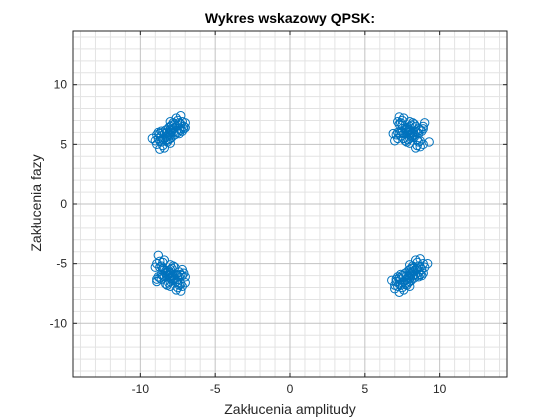  What do you see at coordinates (364, 389) in the screenshot?
I see `x-tick-label: 5` at bounding box center [364, 389].